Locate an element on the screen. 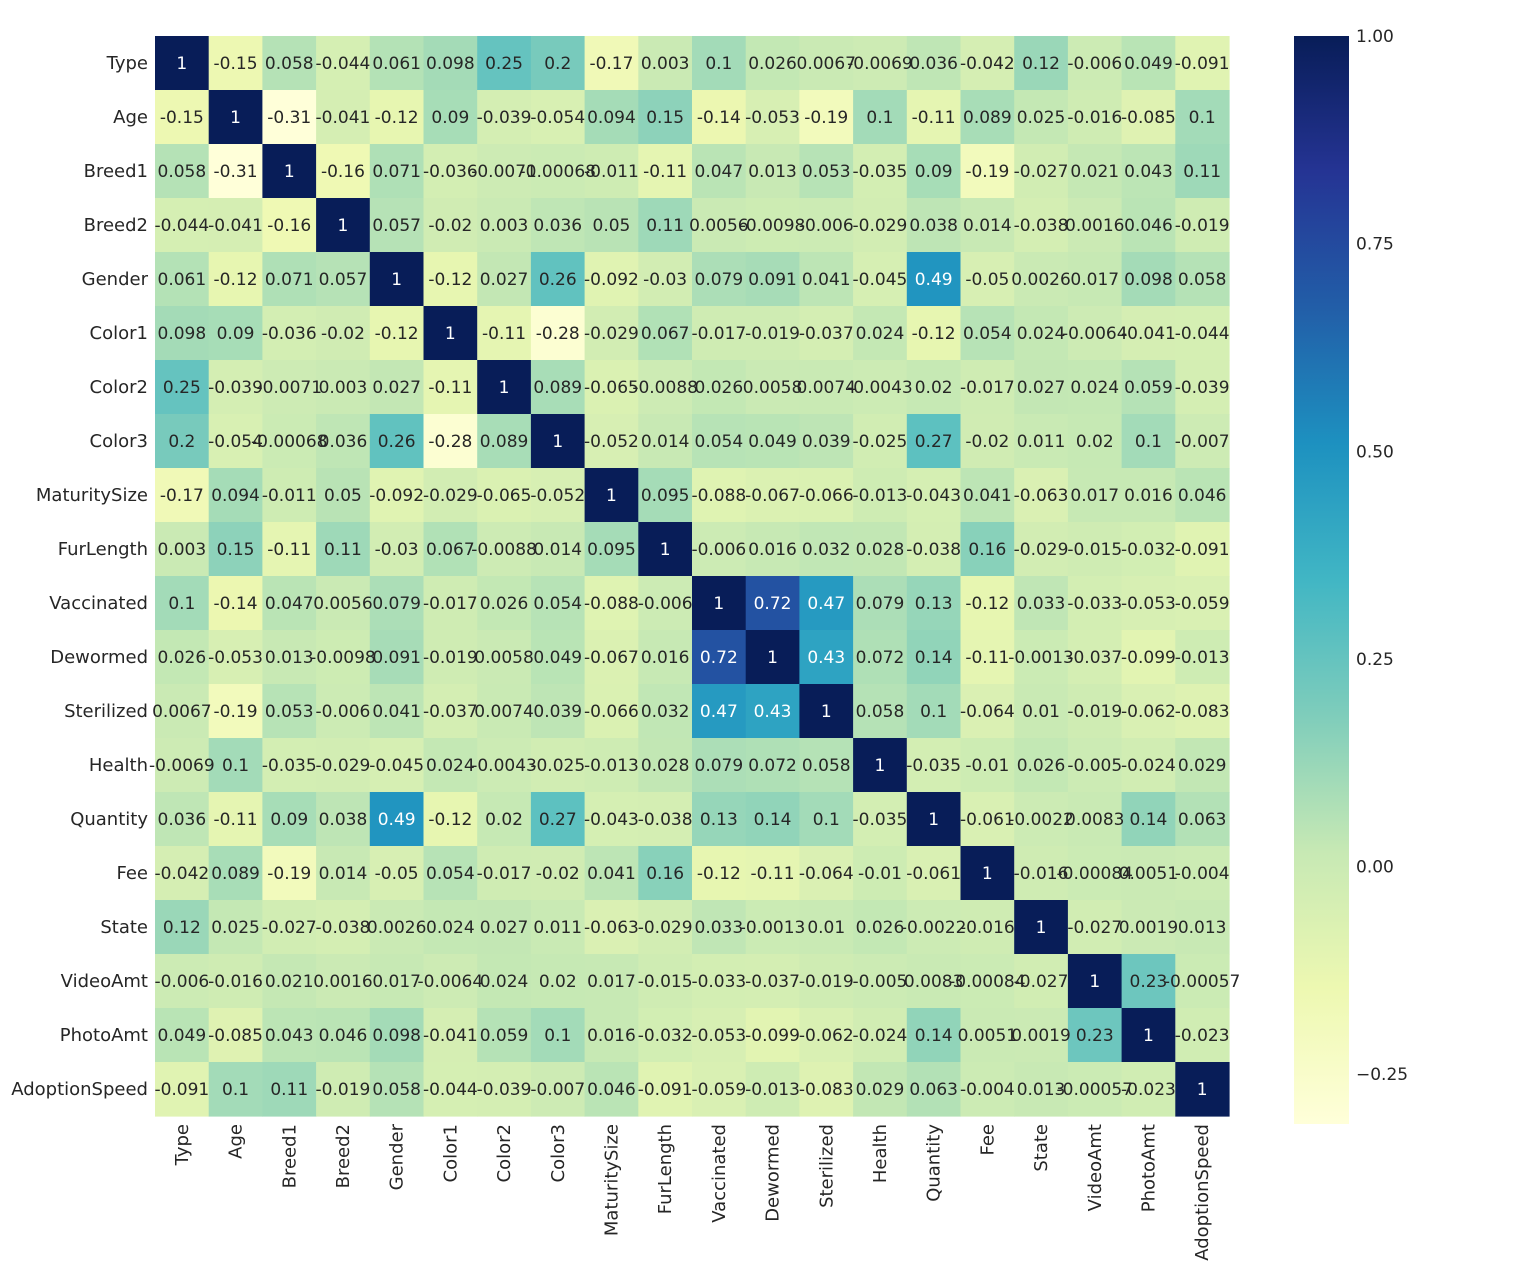  cell-annotation: 0.017 is located at coordinates (611, 982).